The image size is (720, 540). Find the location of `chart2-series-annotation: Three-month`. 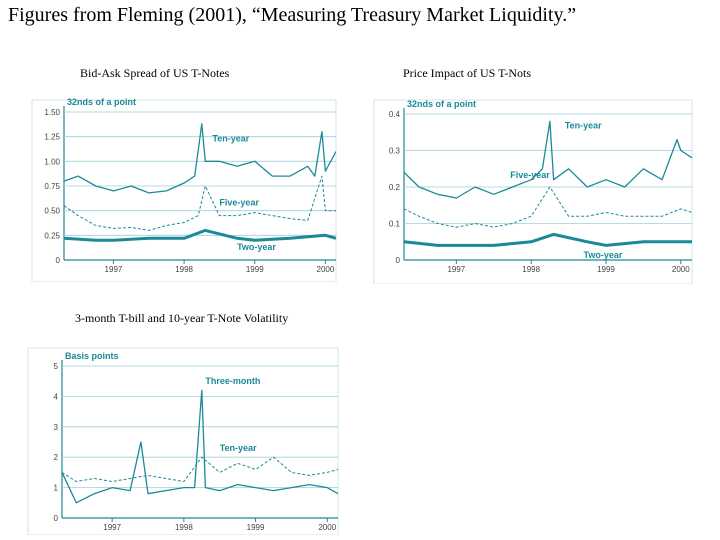

chart2-series-annotation: Three-month is located at coordinates (232, 381).